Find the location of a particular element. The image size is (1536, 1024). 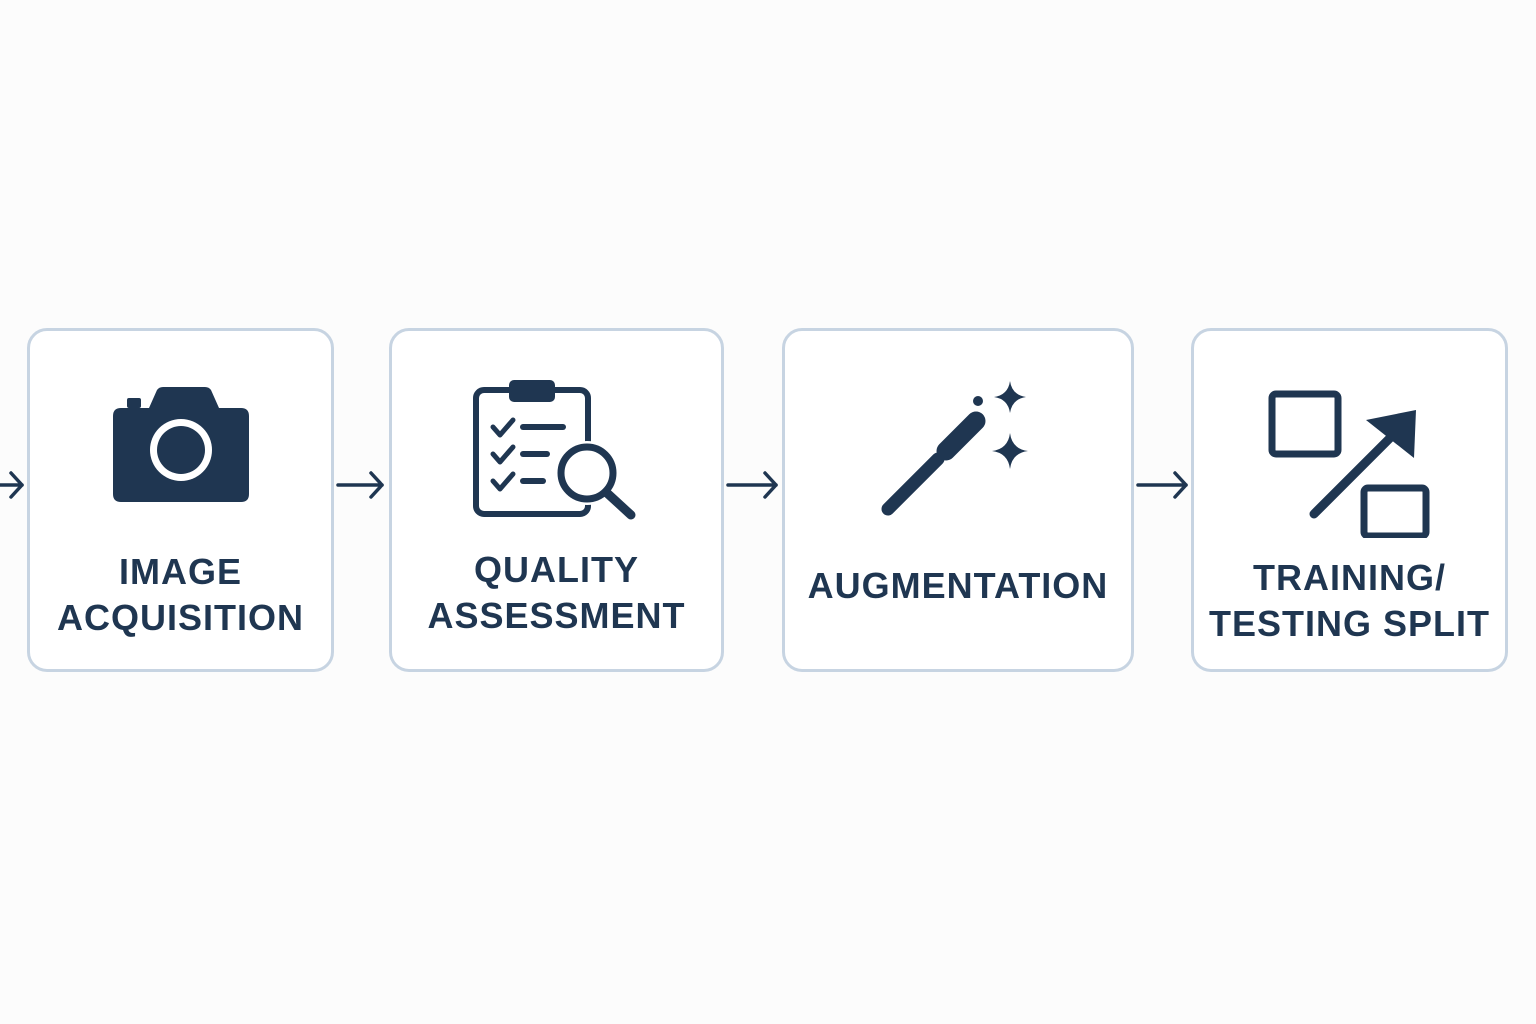

step-card-augmentation: AUGMENTATION is located at coordinates (958, 500).